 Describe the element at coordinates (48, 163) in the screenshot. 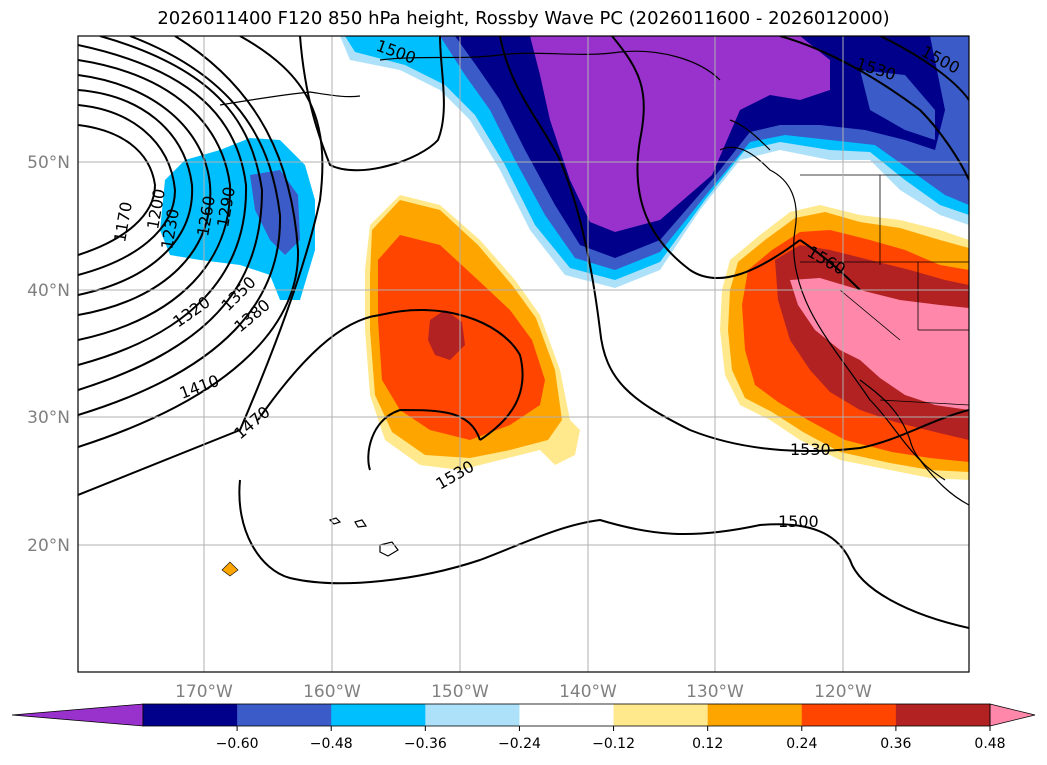

I see `lat-label-50: 50°N` at that location.